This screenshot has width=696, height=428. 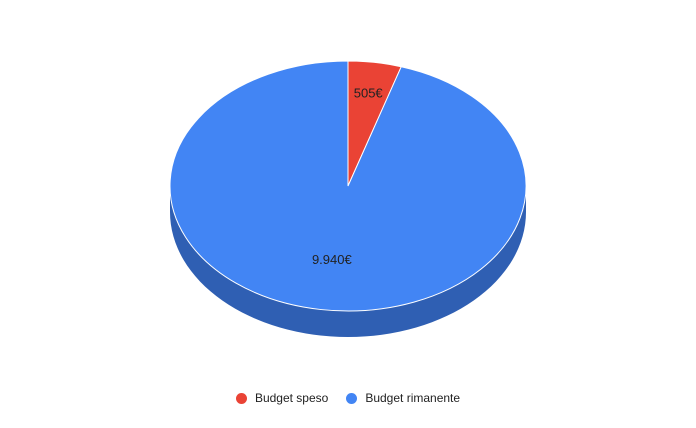 What do you see at coordinates (369, 92) in the screenshot?
I see `slice-value-label-0: 505€` at bounding box center [369, 92].